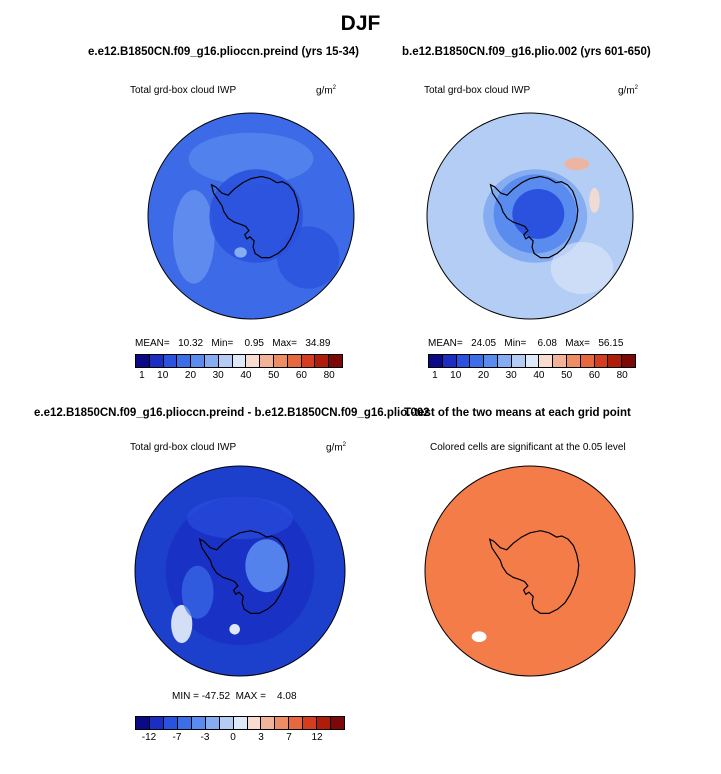 This screenshot has width=721, height=774. I want to click on colorbar-tick-label: -12, so click(149, 737).